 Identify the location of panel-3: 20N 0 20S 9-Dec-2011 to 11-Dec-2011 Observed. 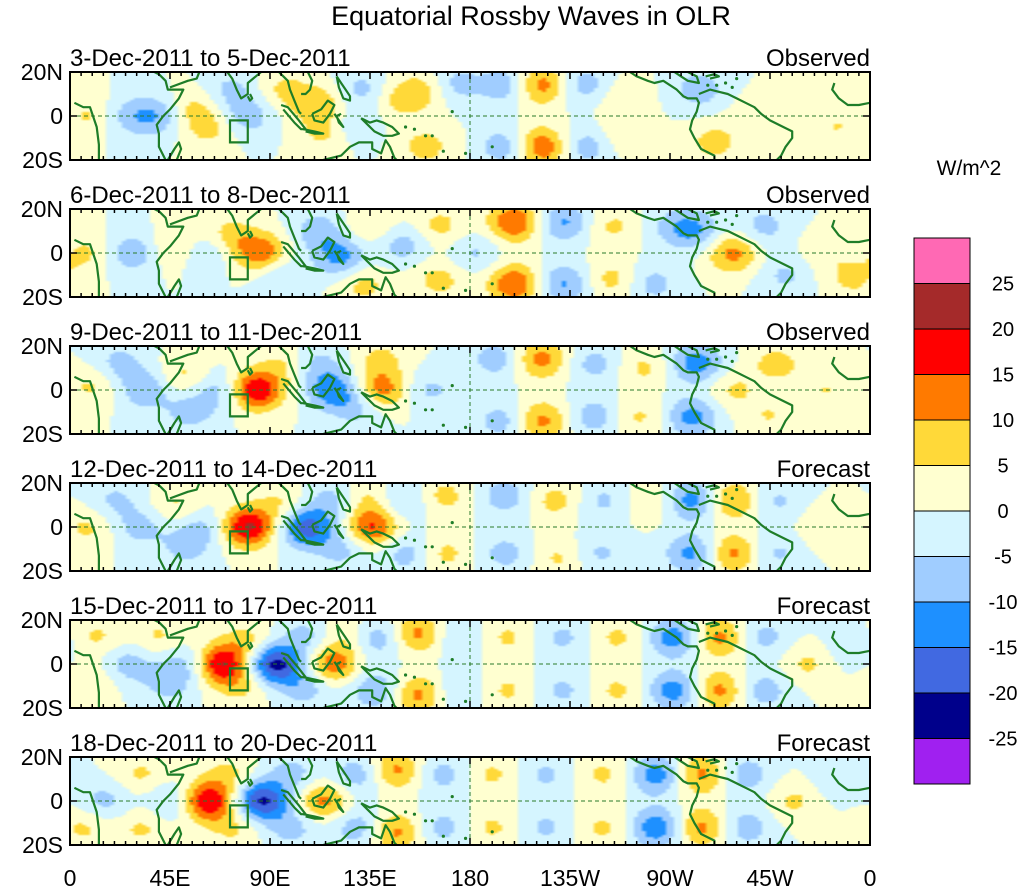
(446, 383).